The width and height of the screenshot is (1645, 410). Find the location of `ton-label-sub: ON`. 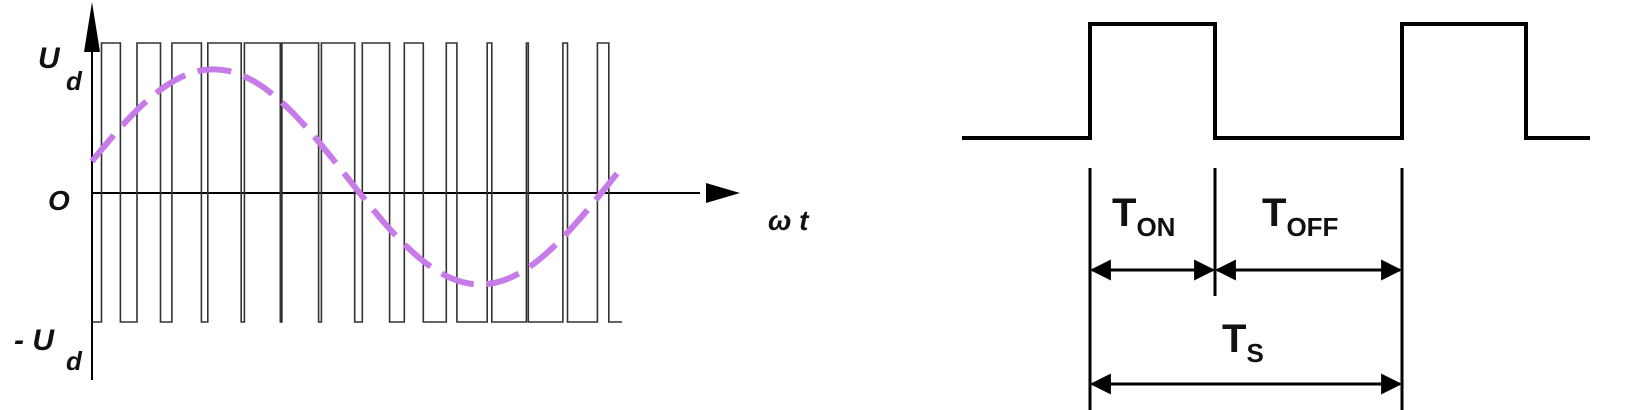

ton-label-sub: ON is located at coordinates (1155, 227).